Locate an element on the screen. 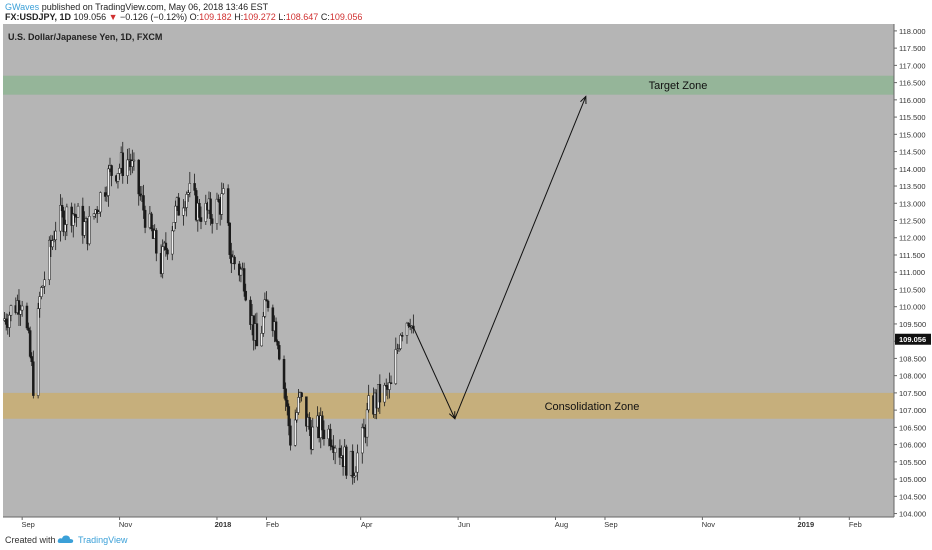 The image size is (932, 550). time-axis: Sep Nov 2018 Feb Apr Jun Aug Sep Nov 2019 Feb is located at coordinates (441, 523).